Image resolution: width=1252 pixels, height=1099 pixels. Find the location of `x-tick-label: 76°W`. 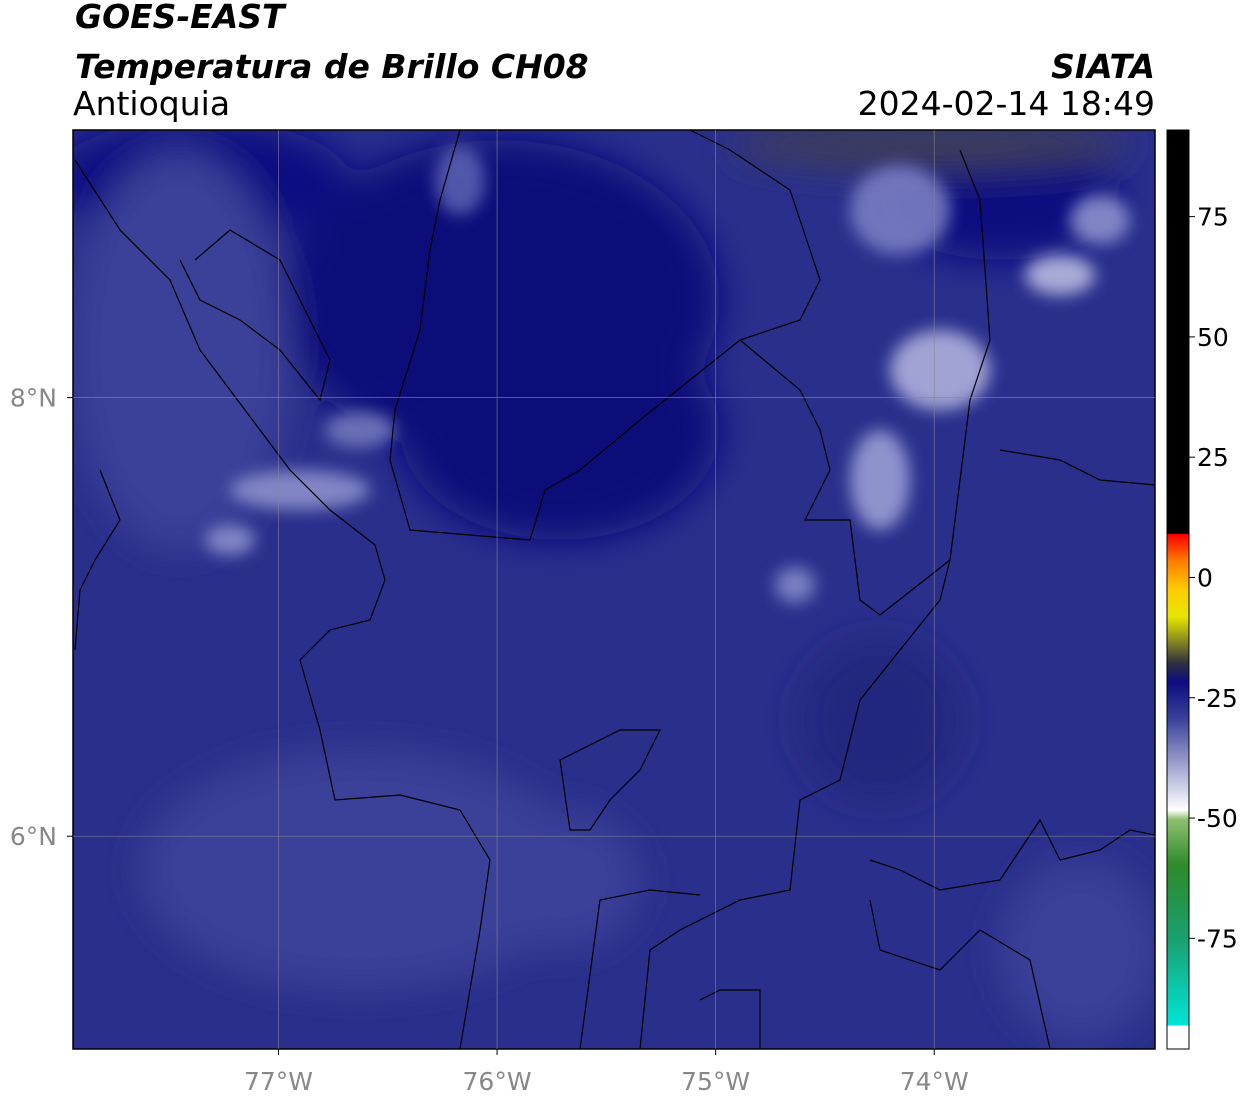

x-tick-label: 76°W is located at coordinates (497, 1081).